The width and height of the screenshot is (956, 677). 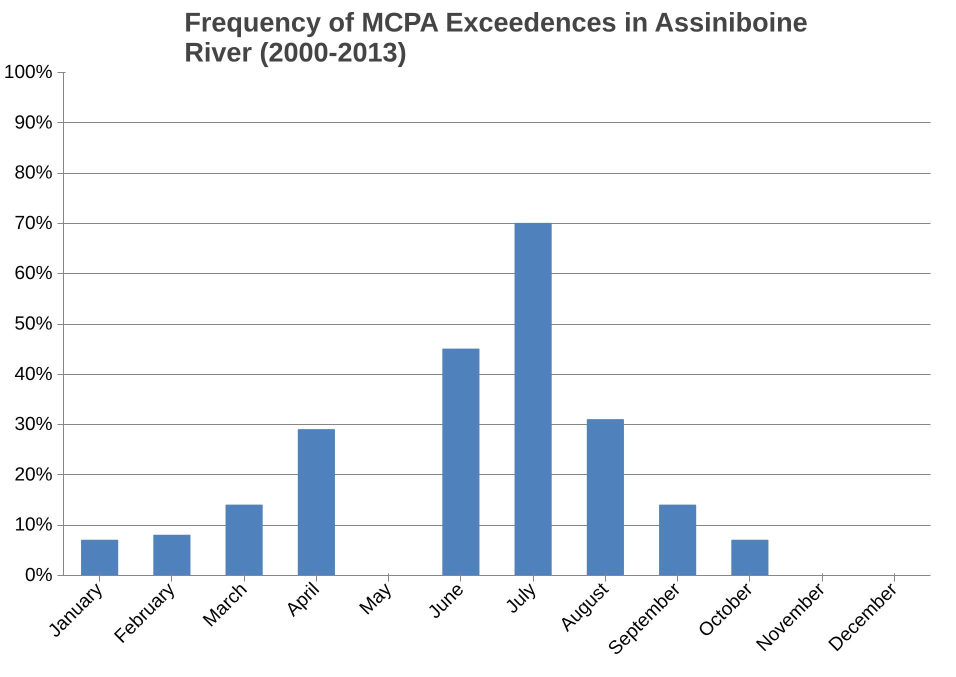 What do you see at coordinates (376, 599) in the screenshot?
I see `x-tick-label: May` at bounding box center [376, 599].